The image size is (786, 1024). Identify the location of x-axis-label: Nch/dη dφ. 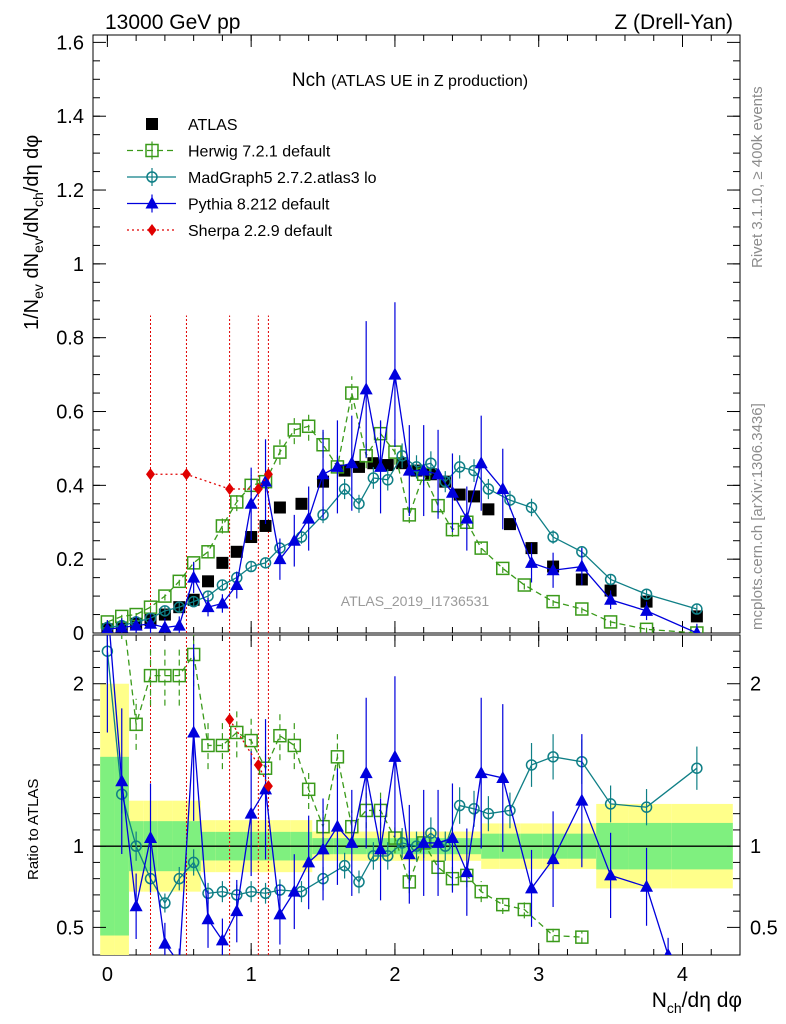
(697, 1002).